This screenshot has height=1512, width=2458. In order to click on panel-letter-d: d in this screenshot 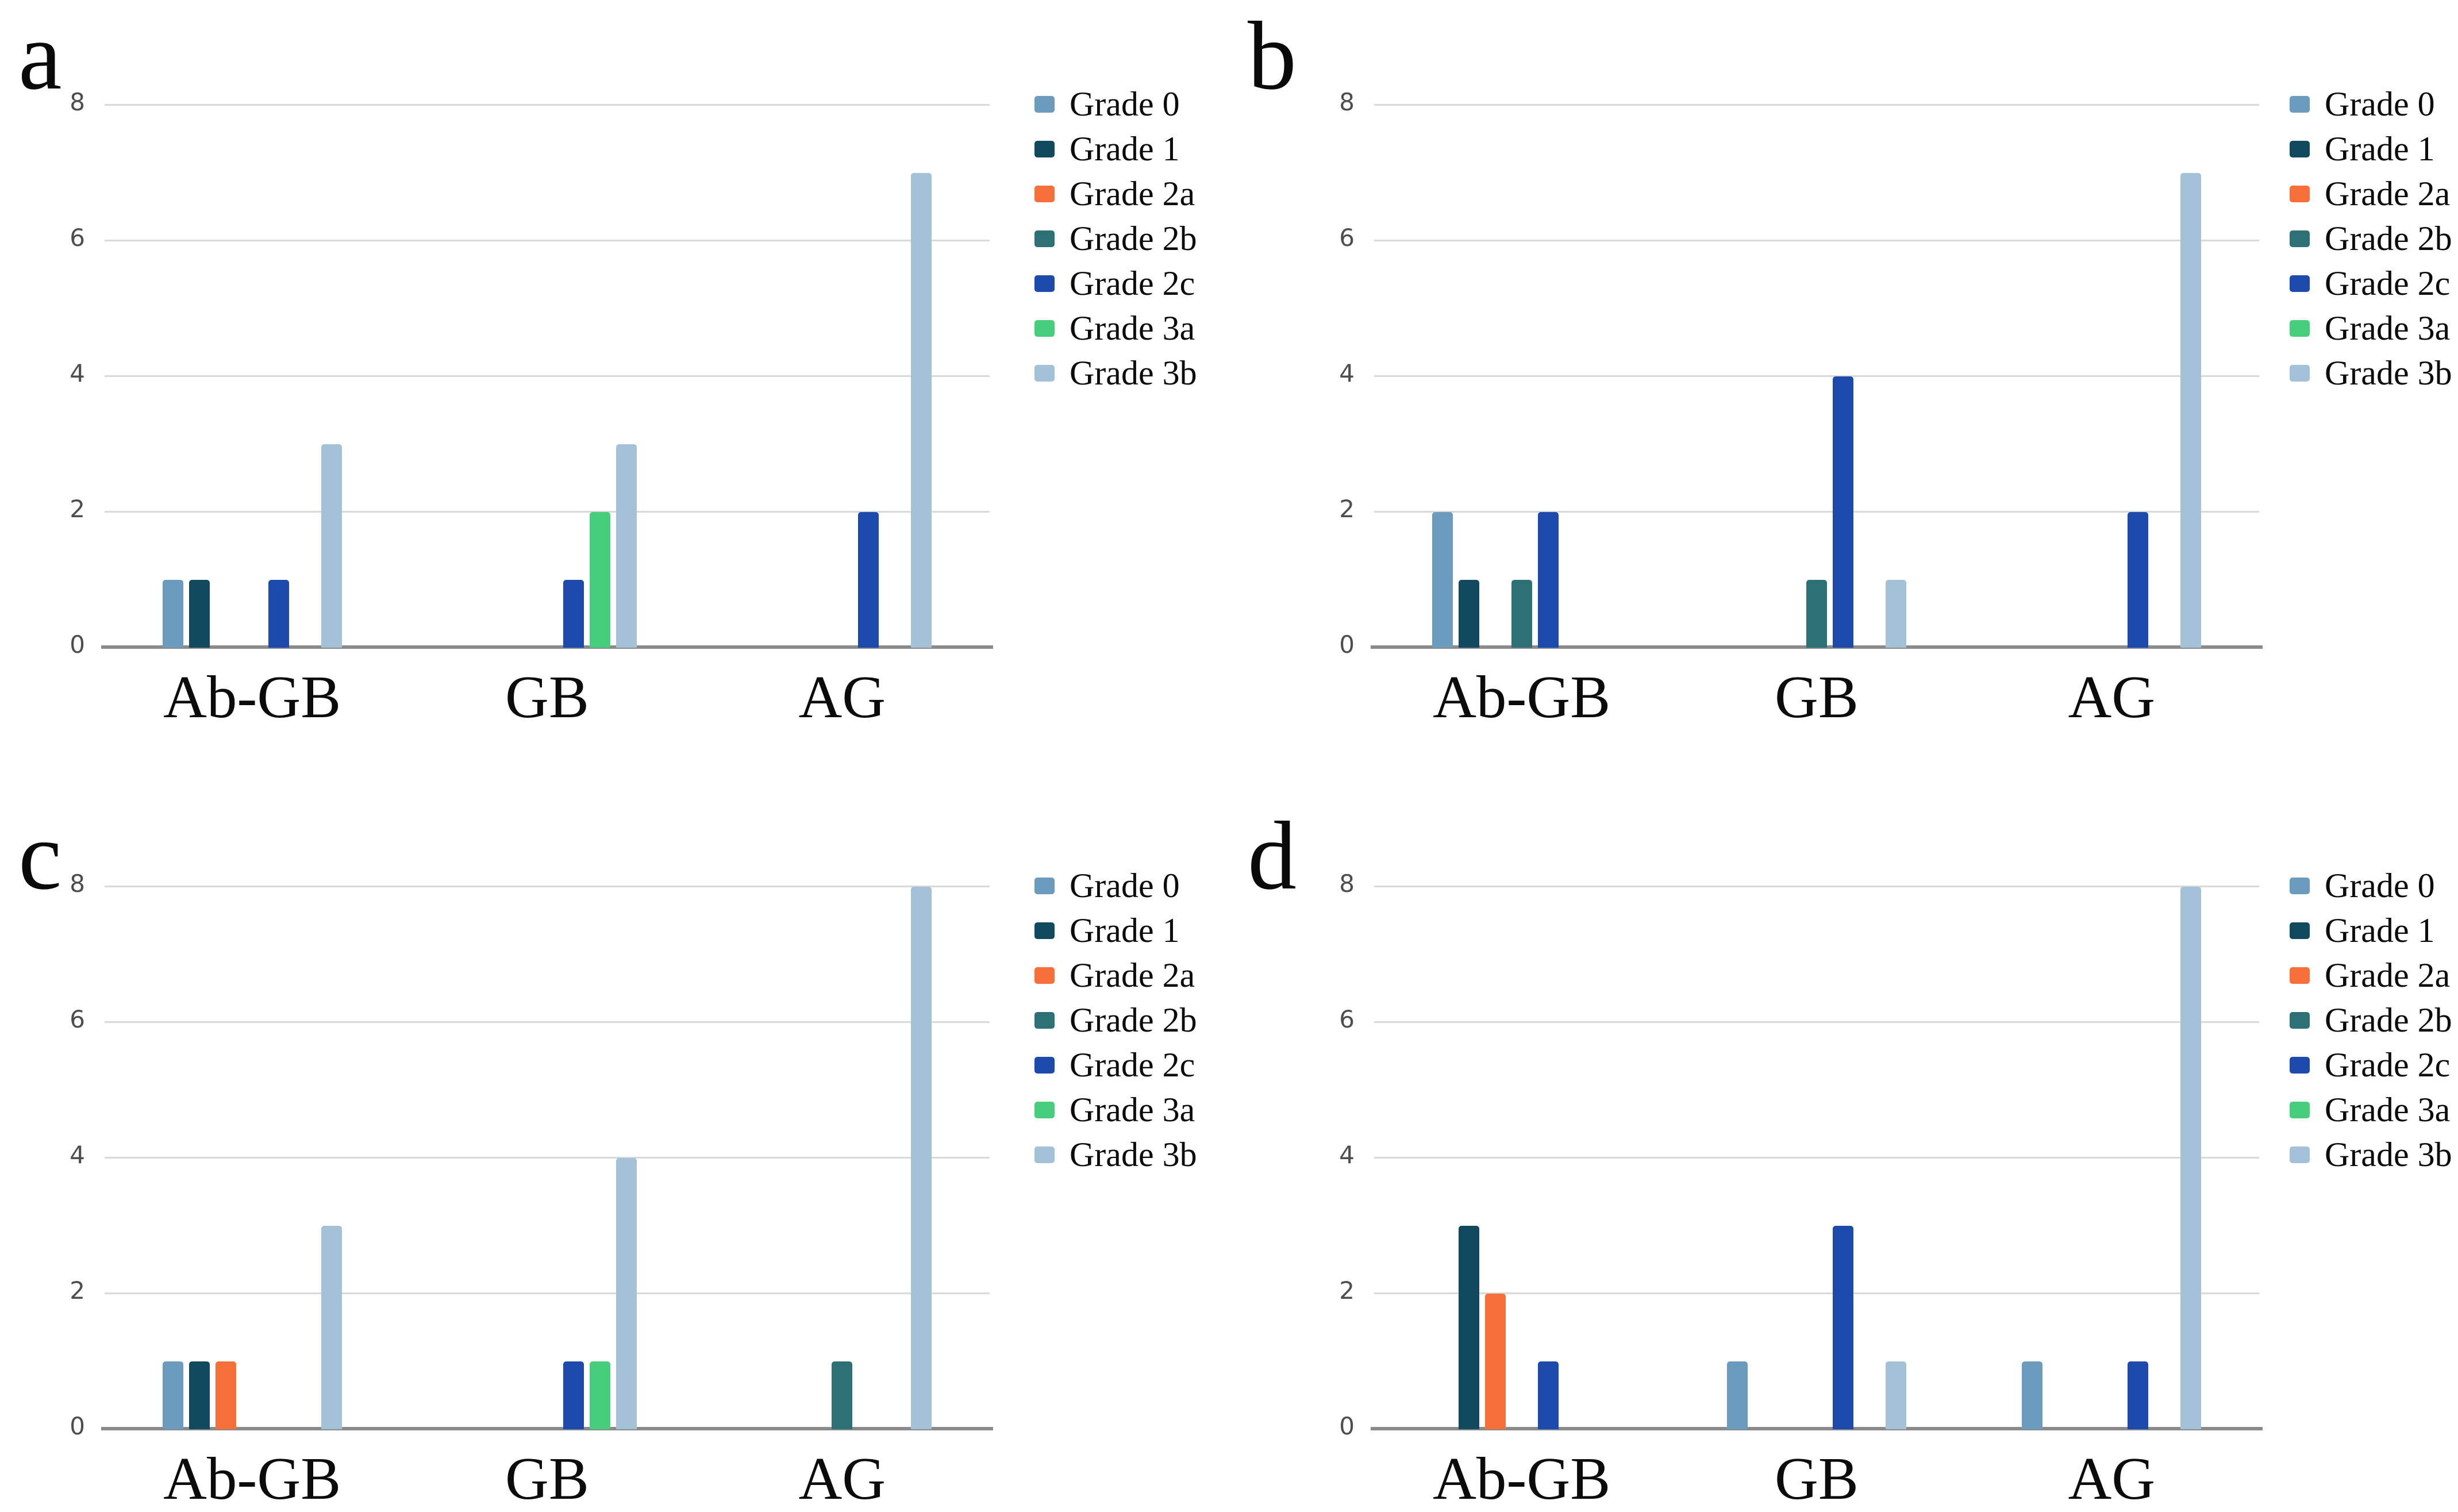, I will do `click(1272, 856)`.